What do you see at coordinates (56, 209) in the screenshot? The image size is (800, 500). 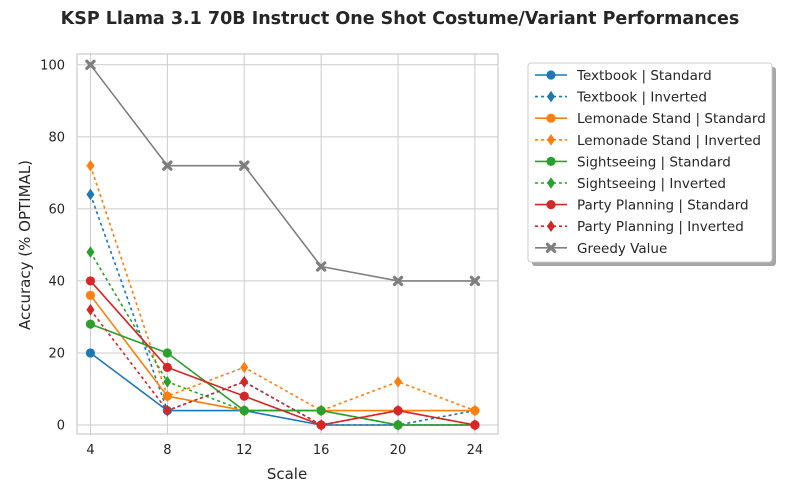 I see `y-tick-label: 60` at bounding box center [56, 209].